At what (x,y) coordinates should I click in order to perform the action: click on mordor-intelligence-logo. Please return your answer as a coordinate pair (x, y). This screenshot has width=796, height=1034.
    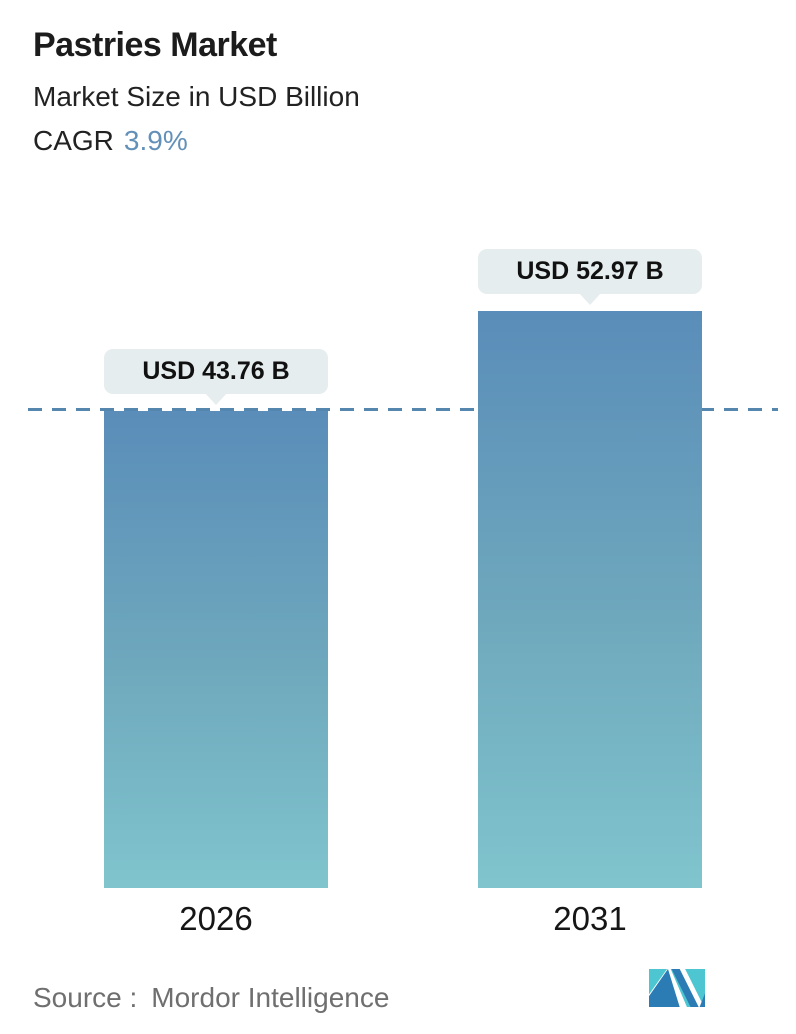
    Looking at the image, I should click on (677, 988).